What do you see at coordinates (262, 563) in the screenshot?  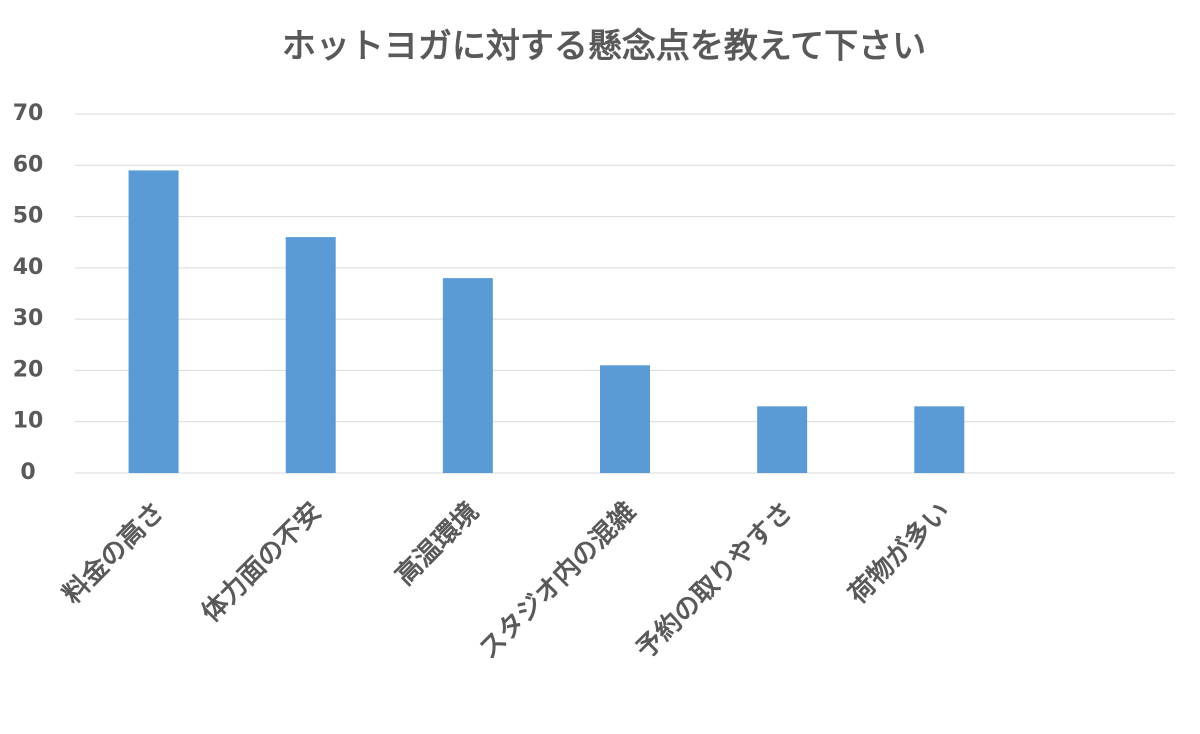 I see `x-tick-label: 体力面の不安` at bounding box center [262, 563].